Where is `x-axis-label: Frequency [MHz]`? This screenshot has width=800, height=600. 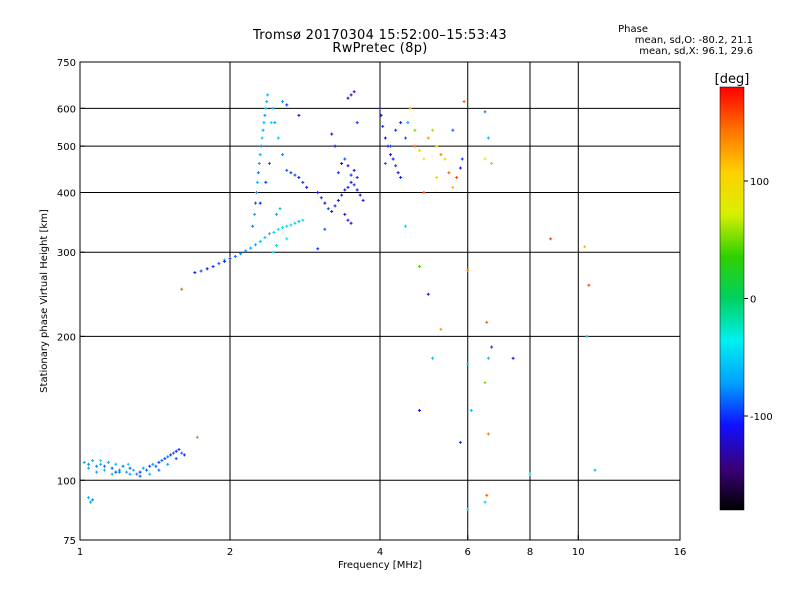 x-axis-label: Frequency [MHz] is located at coordinates (380, 565).